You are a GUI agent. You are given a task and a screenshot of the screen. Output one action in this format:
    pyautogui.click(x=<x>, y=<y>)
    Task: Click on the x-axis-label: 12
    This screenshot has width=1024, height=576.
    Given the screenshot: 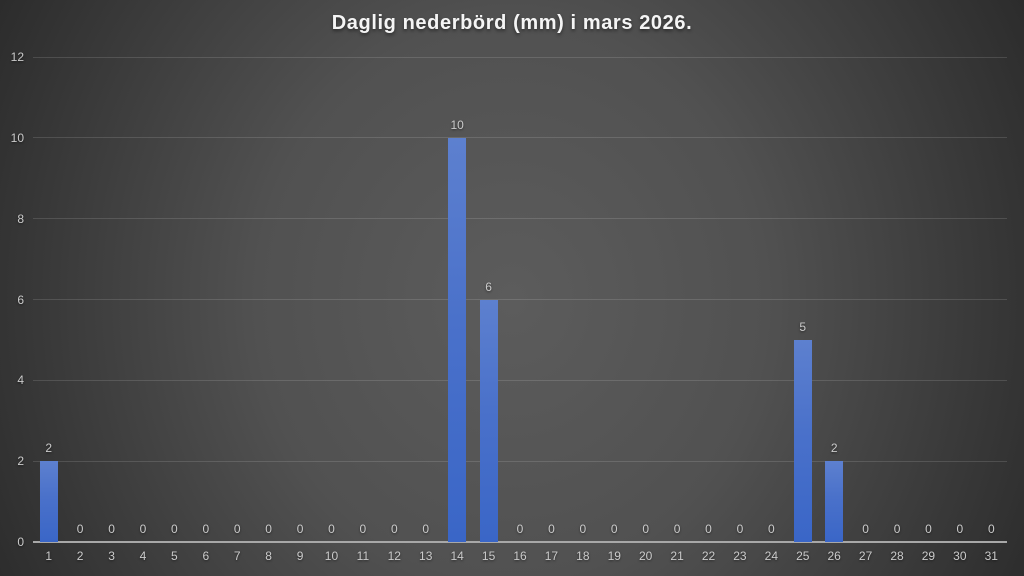 What is the action you would take?
    pyautogui.click(x=394, y=556)
    